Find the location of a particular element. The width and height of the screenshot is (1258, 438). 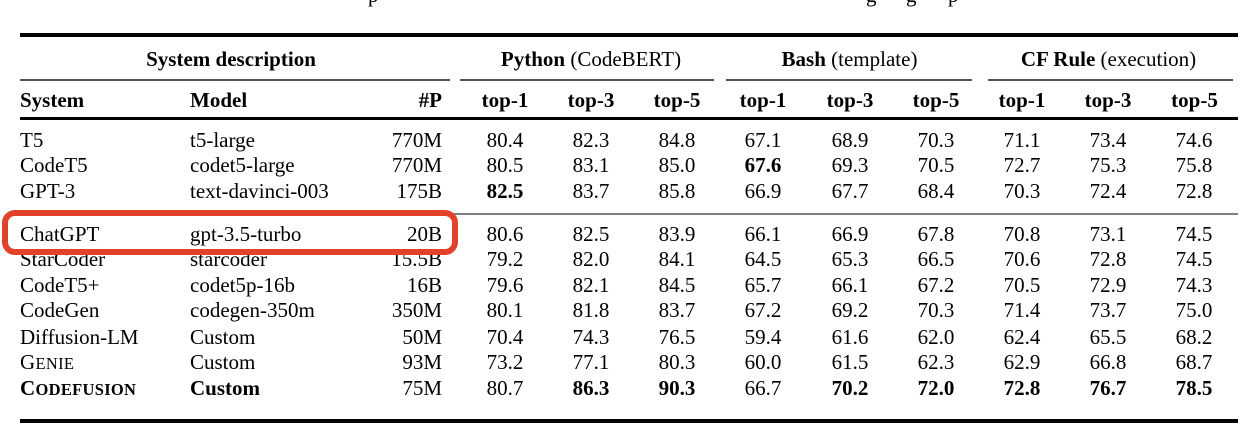

col-header-cf-top1: top-1 is located at coordinates (1022, 100).